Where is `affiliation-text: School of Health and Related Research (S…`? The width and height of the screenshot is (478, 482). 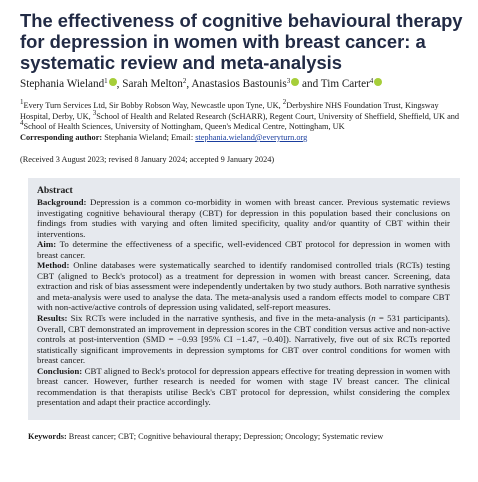 affiliation-text: School of Health and Related Research (S… is located at coordinates (278, 116).